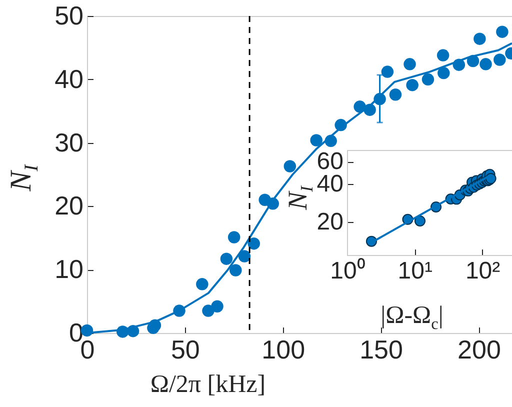 This screenshot has height=407, width=512. I want to click on y-tick-label: 30, so click(69, 142).